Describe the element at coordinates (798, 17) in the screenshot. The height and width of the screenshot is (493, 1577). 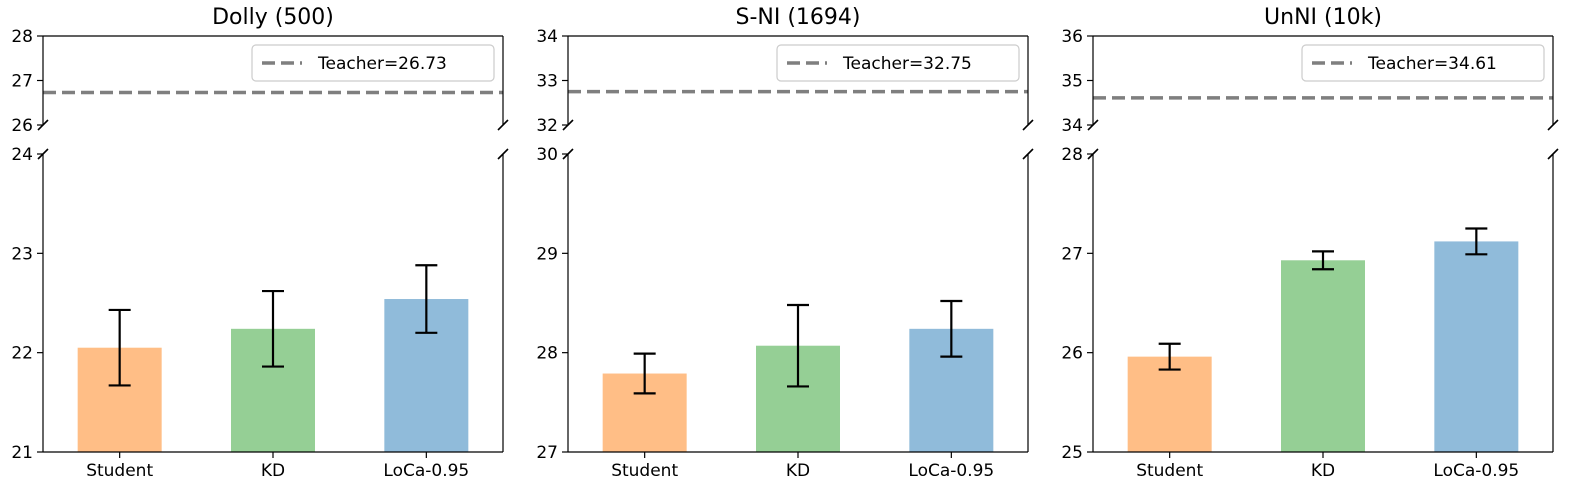
I see `chart-title: S-NI (1694)` at that location.